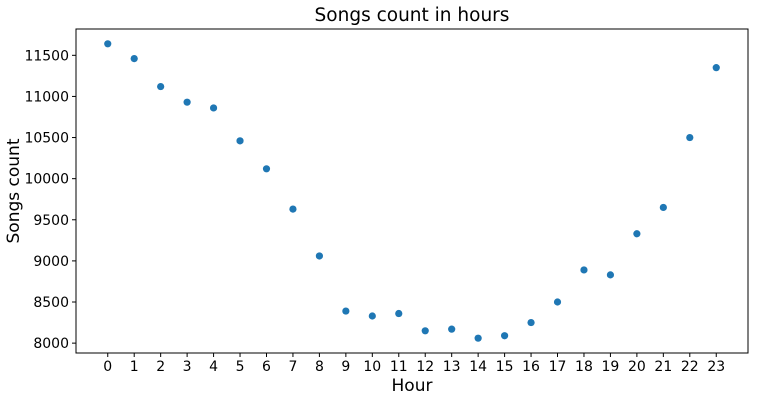 Image resolution: width=757 pixels, height=404 pixels. What do you see at coordinates (478, 367) in the screenshot?
I see `x-tick-label: 14` at bounding box center [478, 367].